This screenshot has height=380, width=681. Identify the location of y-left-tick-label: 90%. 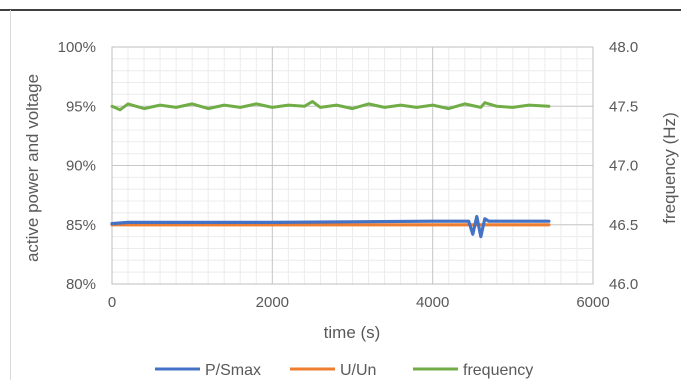
(81, 166).